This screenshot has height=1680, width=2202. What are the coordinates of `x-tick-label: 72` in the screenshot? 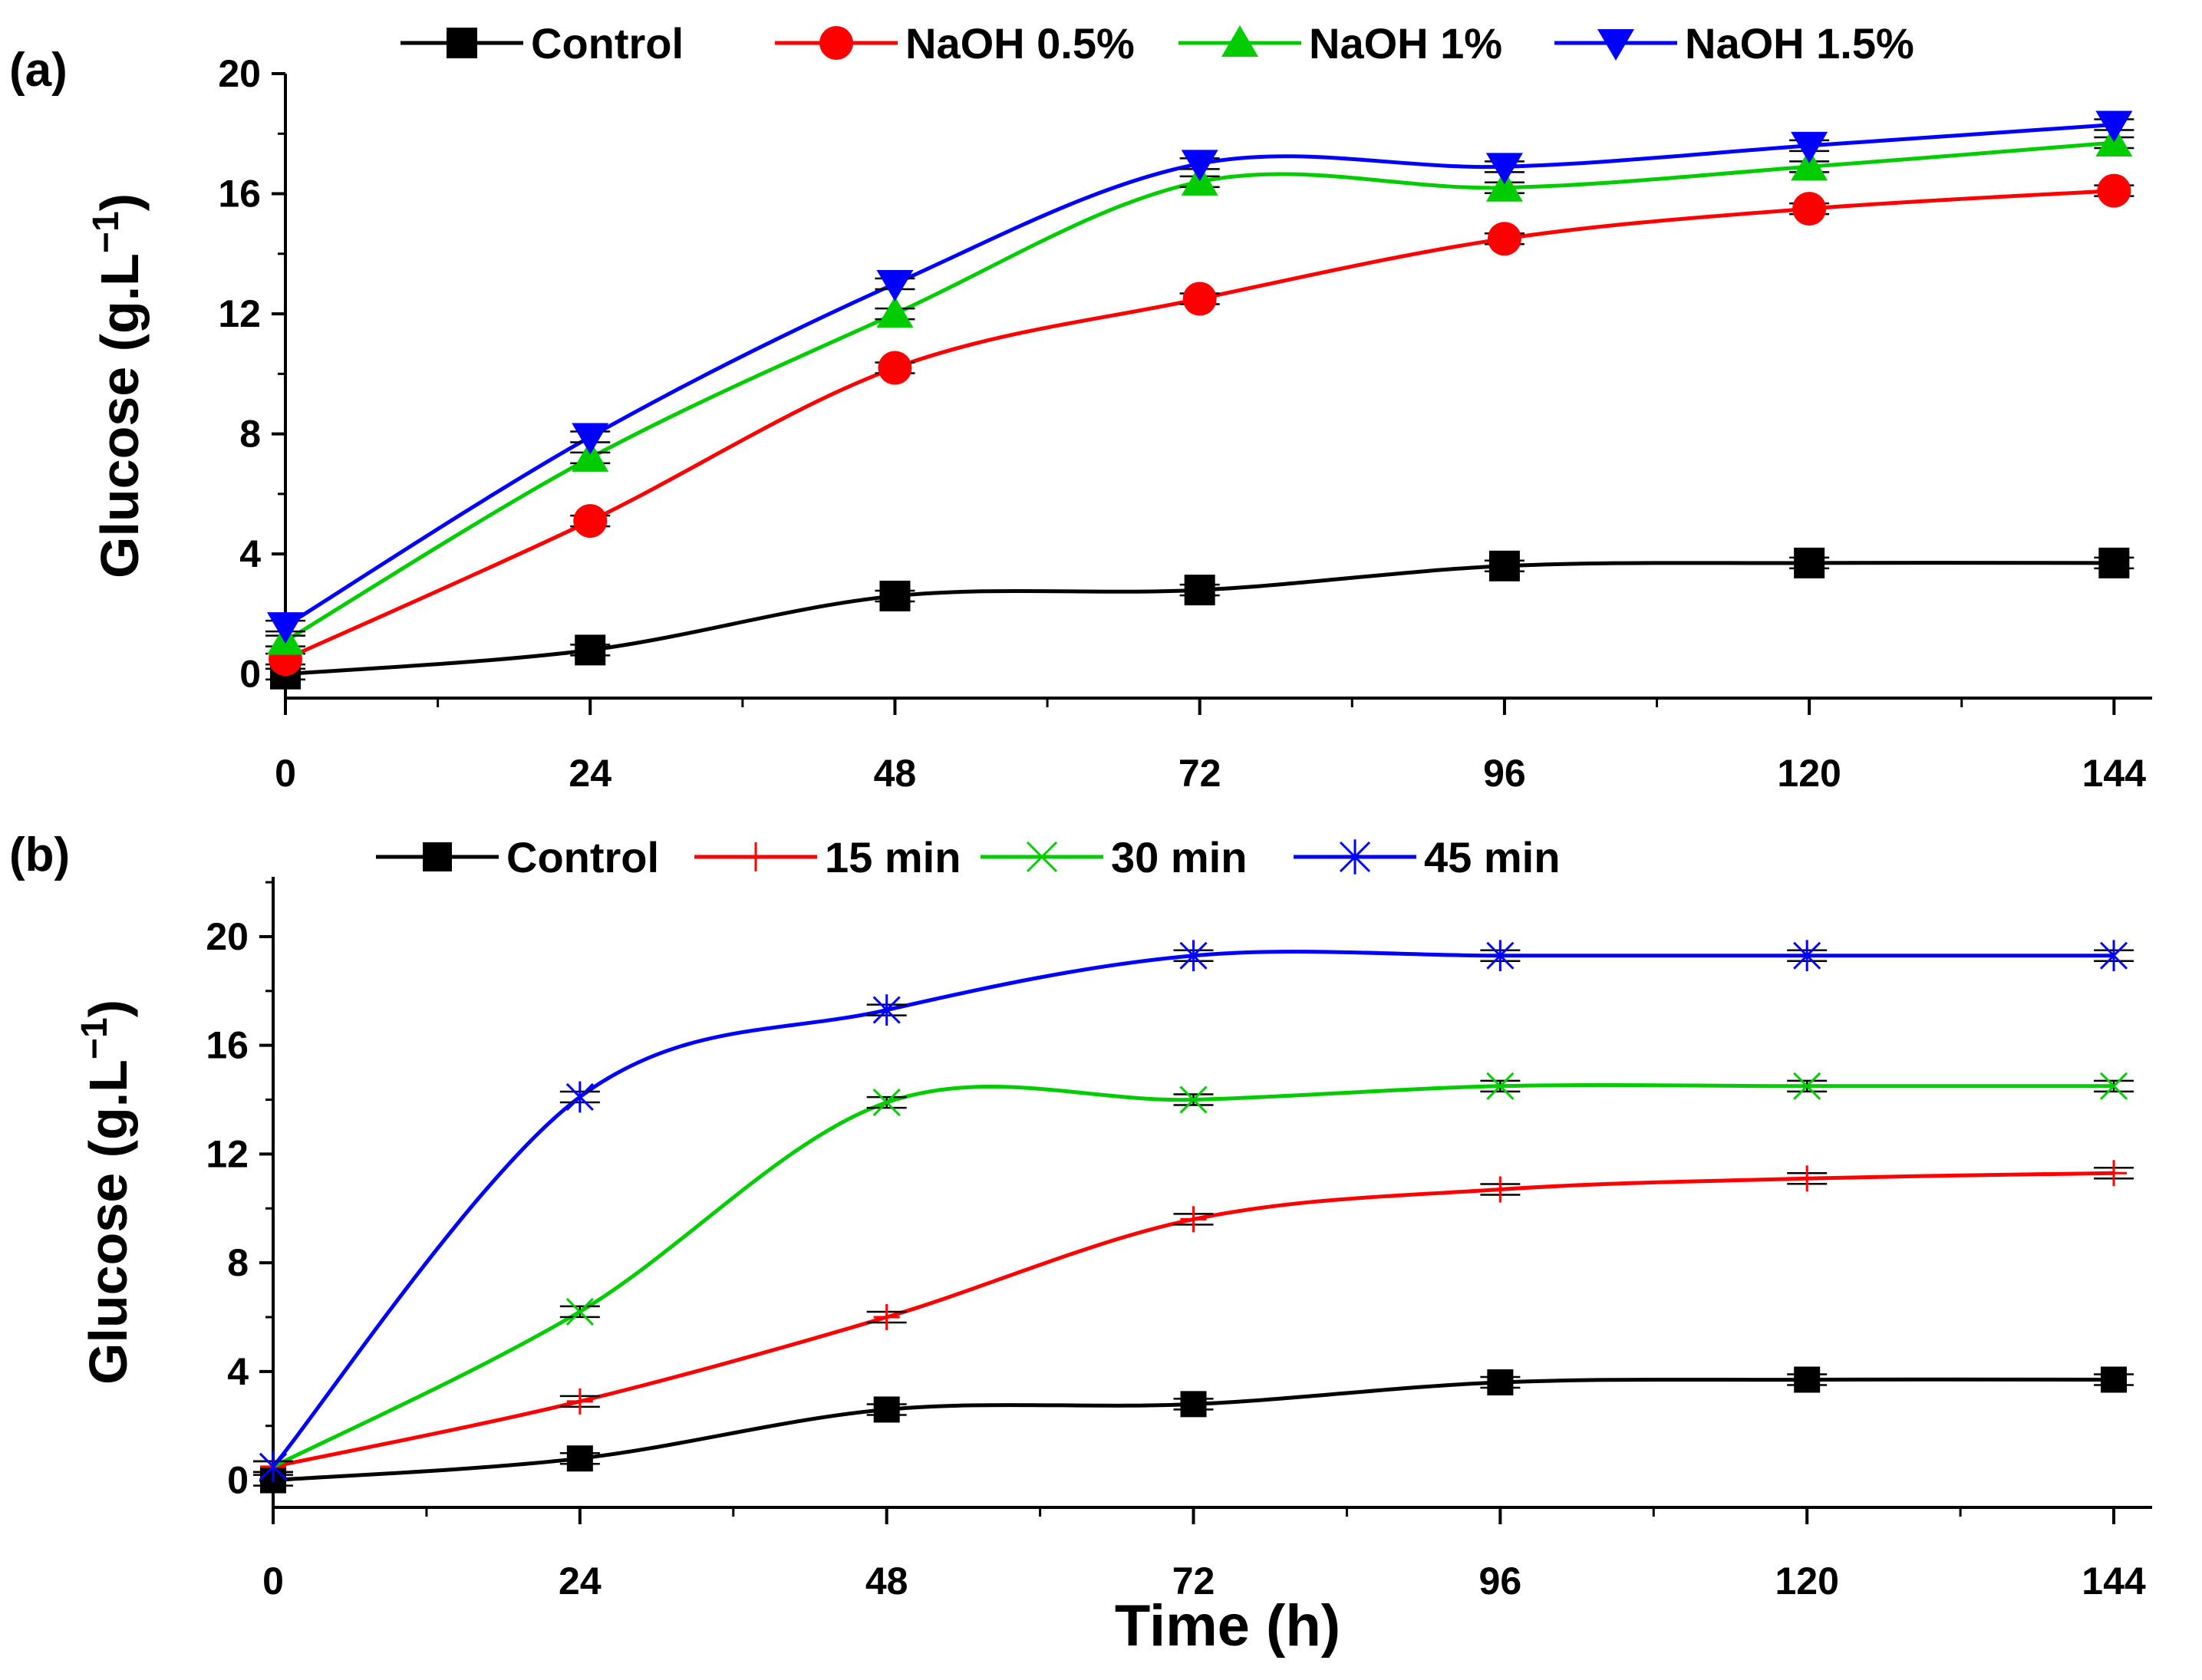 It's located at (1199, 773).